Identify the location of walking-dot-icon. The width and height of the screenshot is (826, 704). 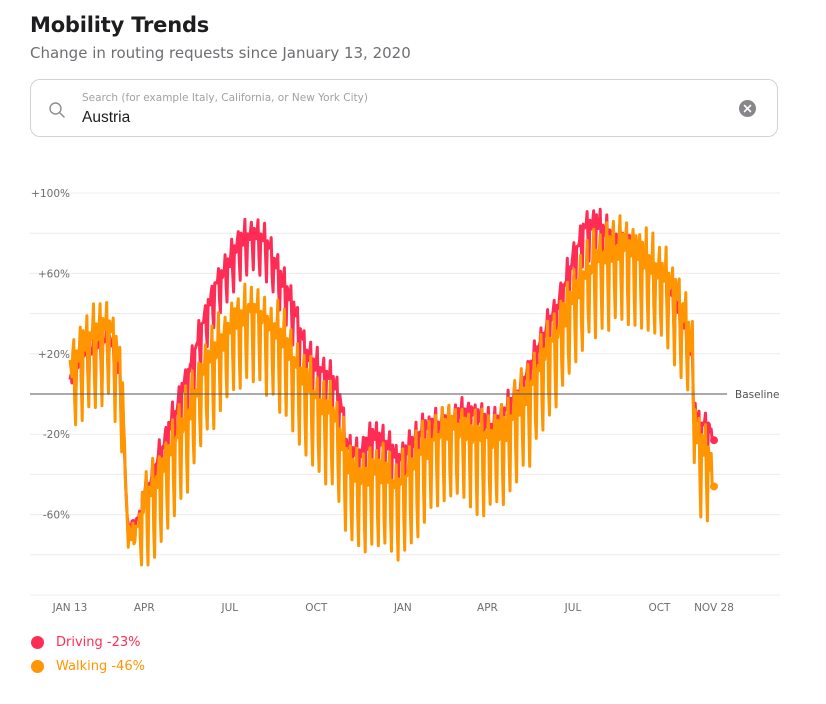
(37, 666).